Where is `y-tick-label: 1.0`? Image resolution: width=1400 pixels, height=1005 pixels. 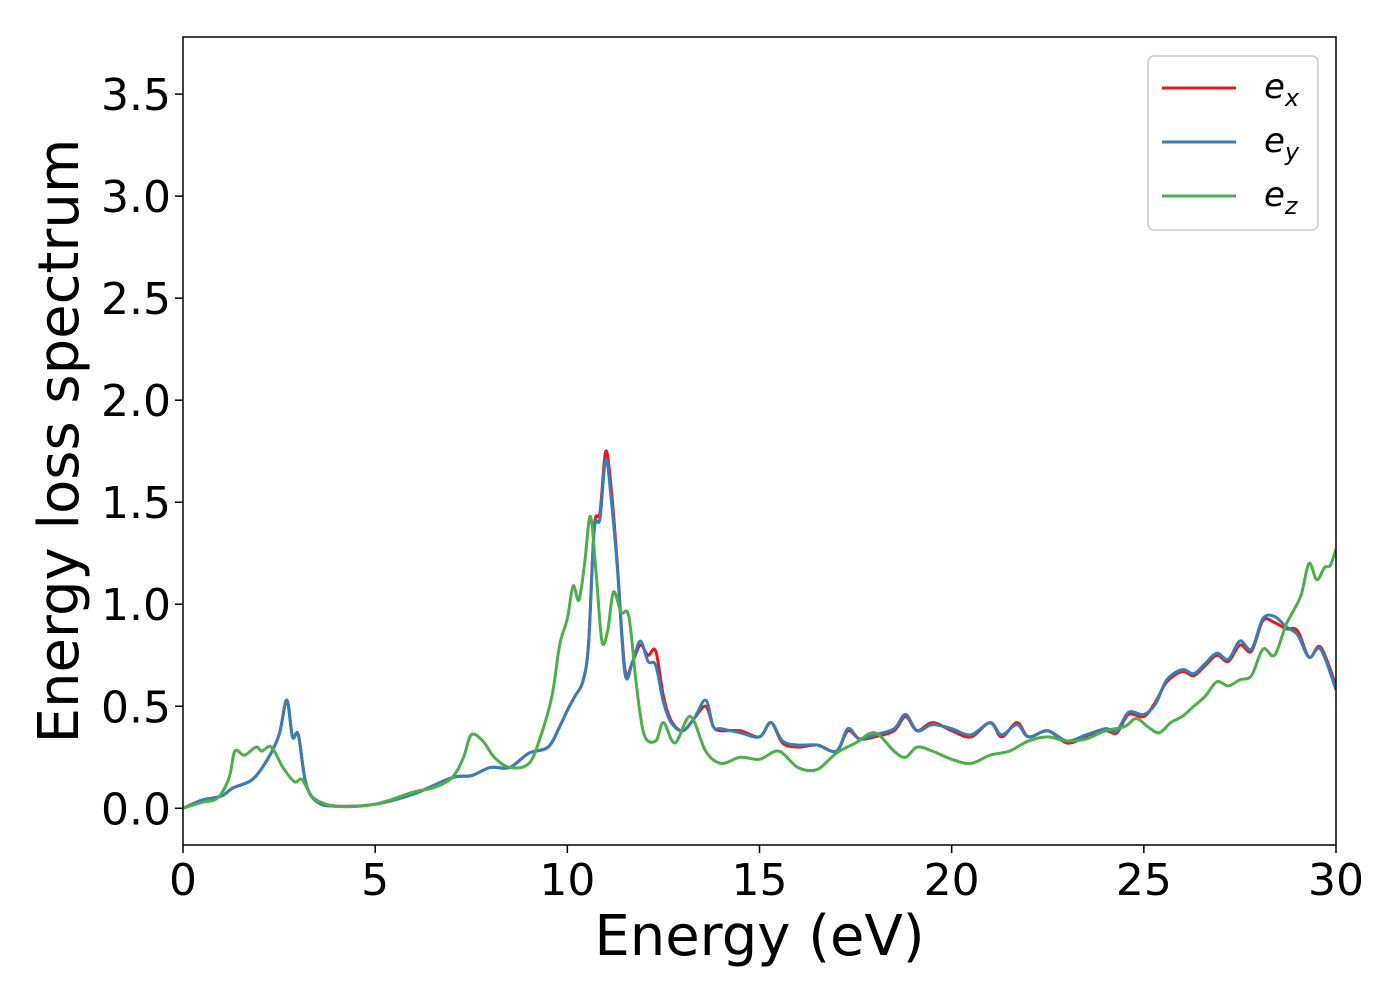 y-tick-label: 1.0 is located at coordinates (136, 605).